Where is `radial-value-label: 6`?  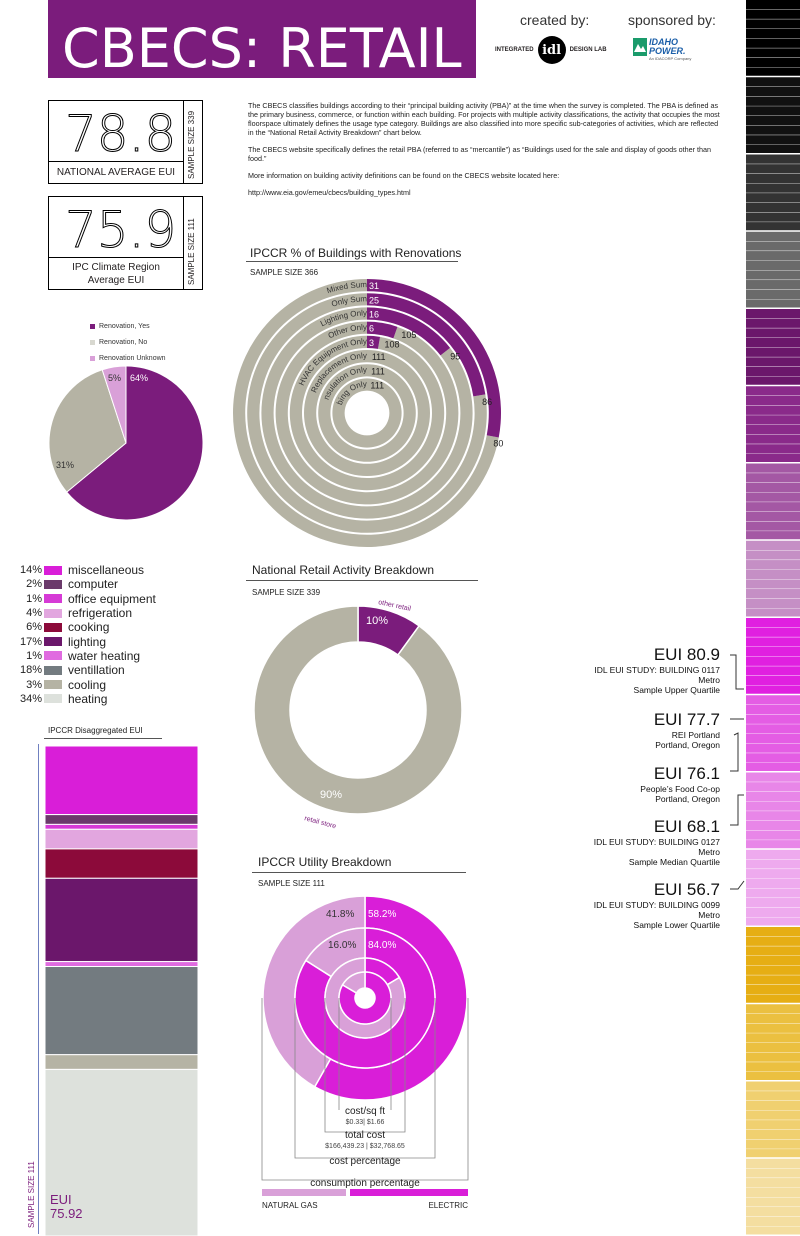 radial-value-label: 6 is located at coordinates (371, 329).